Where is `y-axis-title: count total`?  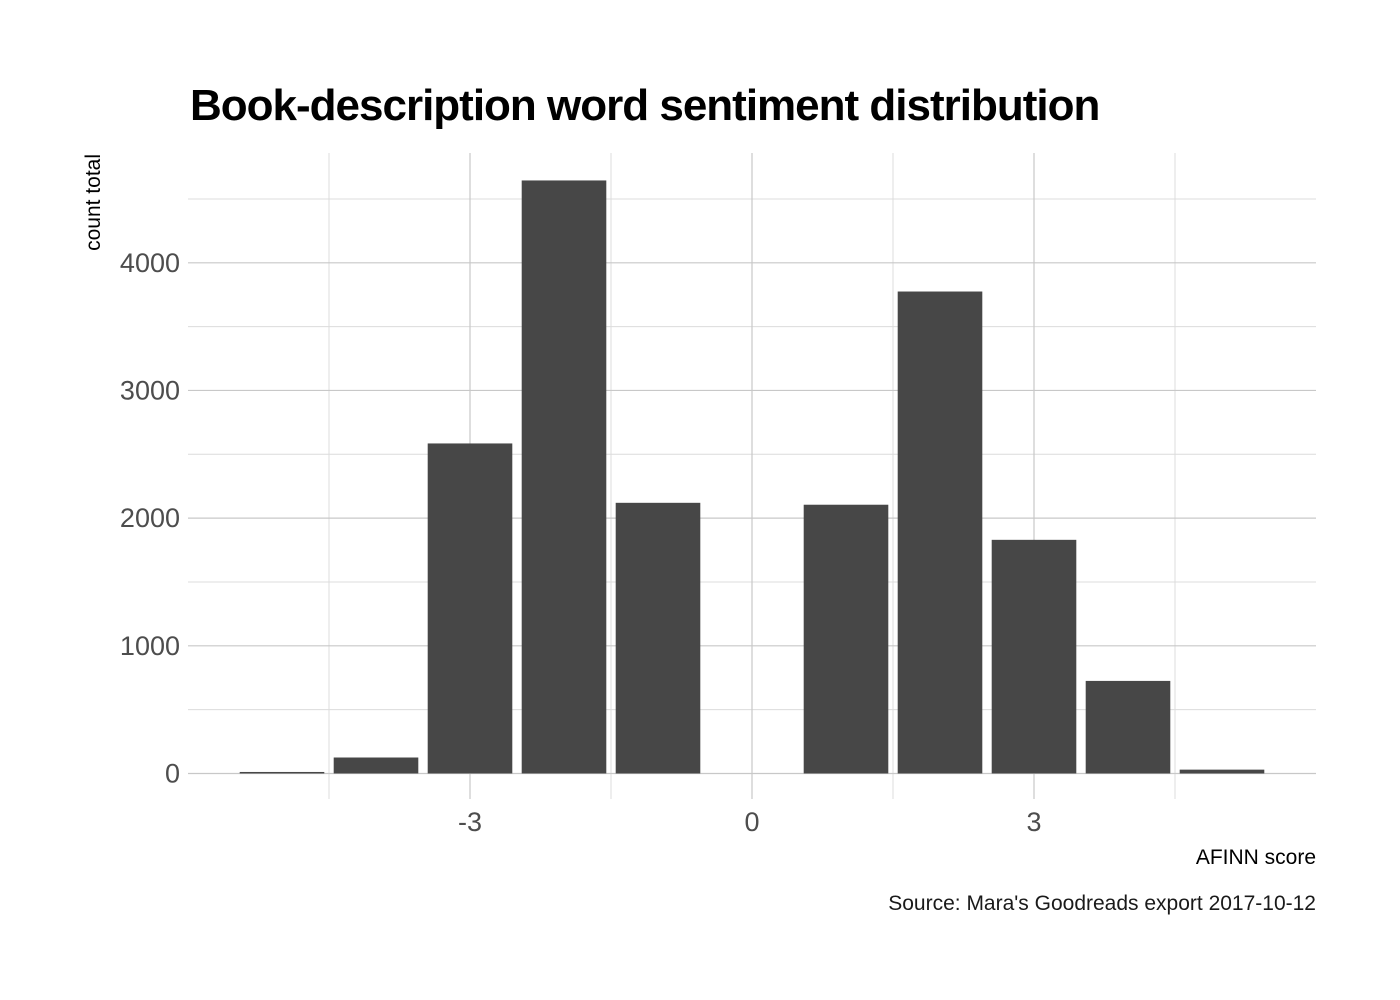
y-axis-title: count total is located at coordinates (93, 202).